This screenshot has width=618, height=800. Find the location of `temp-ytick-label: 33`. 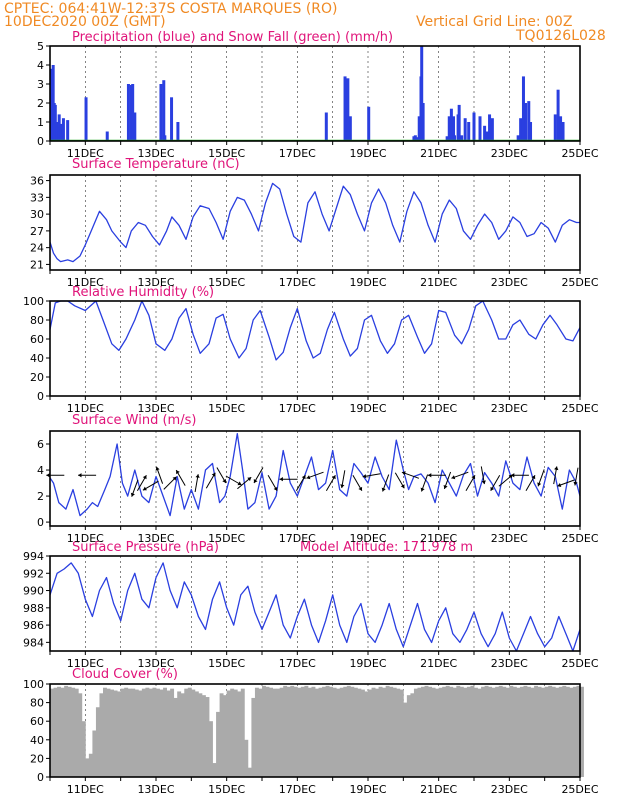

temp-ytick-label: 33 is located at coordinates (37, 197).